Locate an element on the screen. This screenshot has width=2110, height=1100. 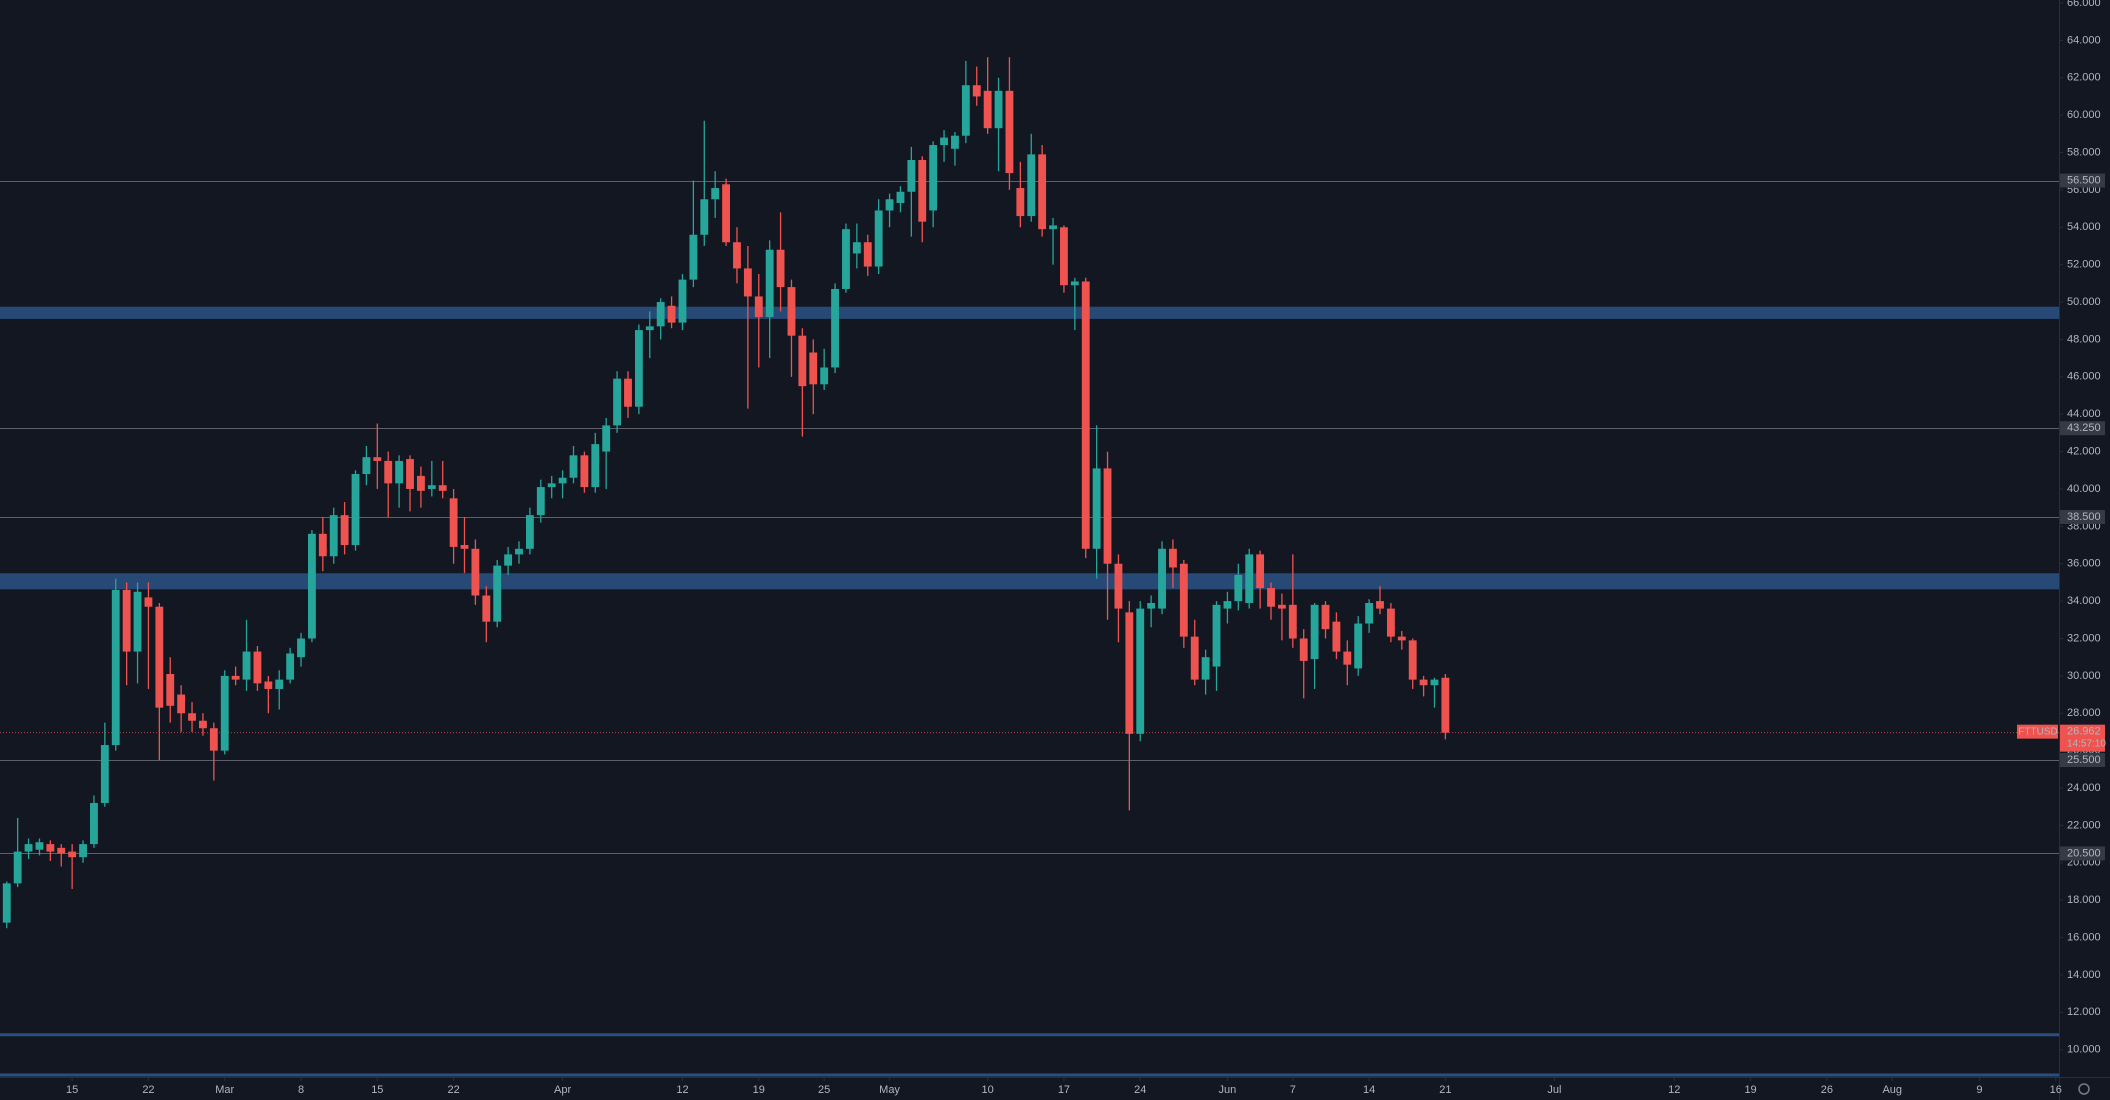
y-tick-label: 60.000 is located at coordinates (2084, 115).